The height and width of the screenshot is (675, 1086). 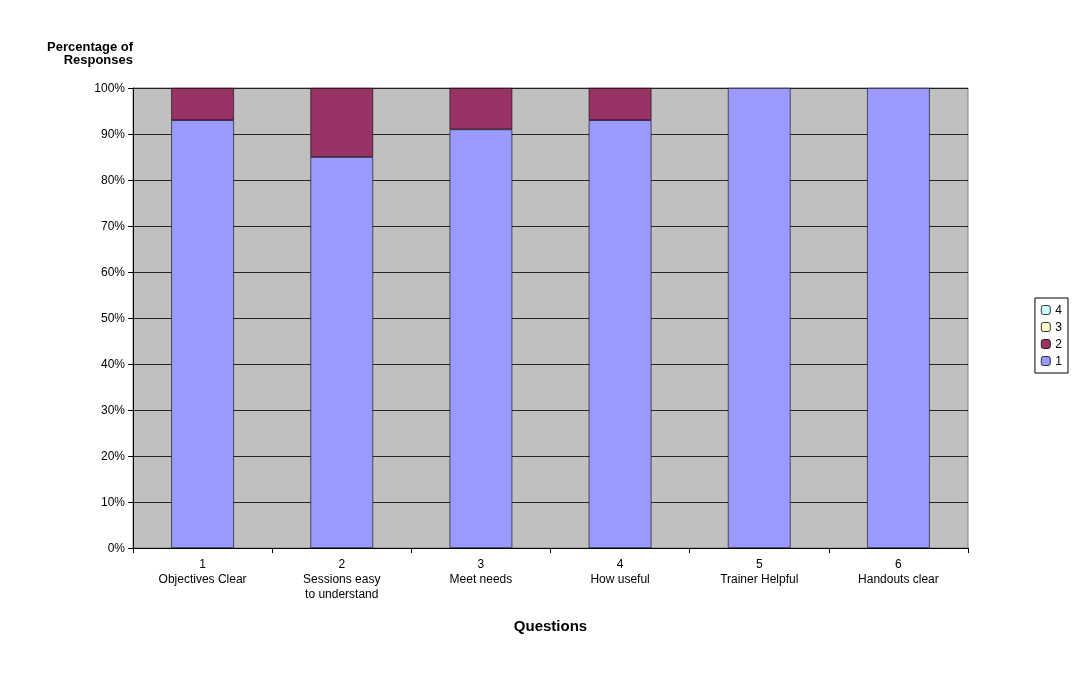 I want to click on y-tick-label: 40%, so click(x=113, y=364).